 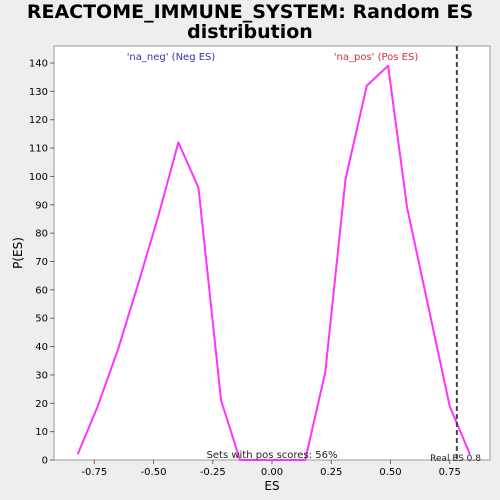 What do you see at coordinates (94, 472) in the screenshot?
I see `x-tick-label: -0.75` at bounding box center [94, 472].